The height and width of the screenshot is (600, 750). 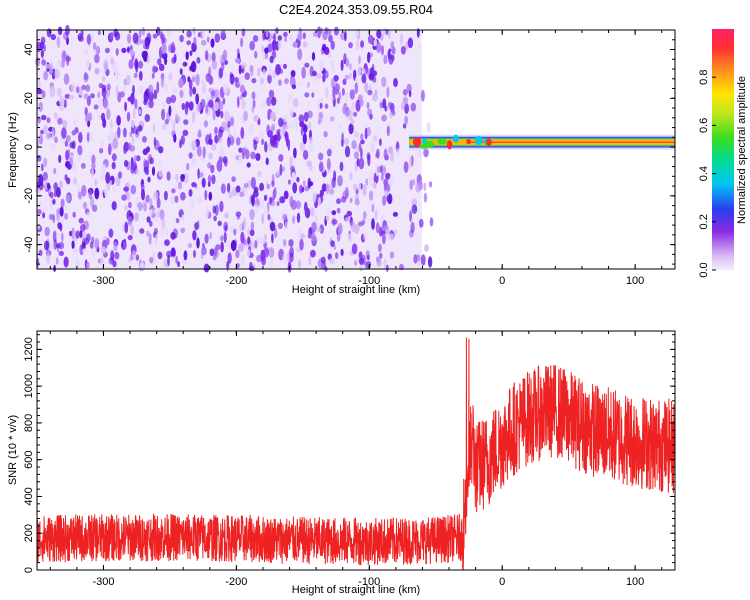 I want to click on spectrogram-tone, so click(x=542, y=142).